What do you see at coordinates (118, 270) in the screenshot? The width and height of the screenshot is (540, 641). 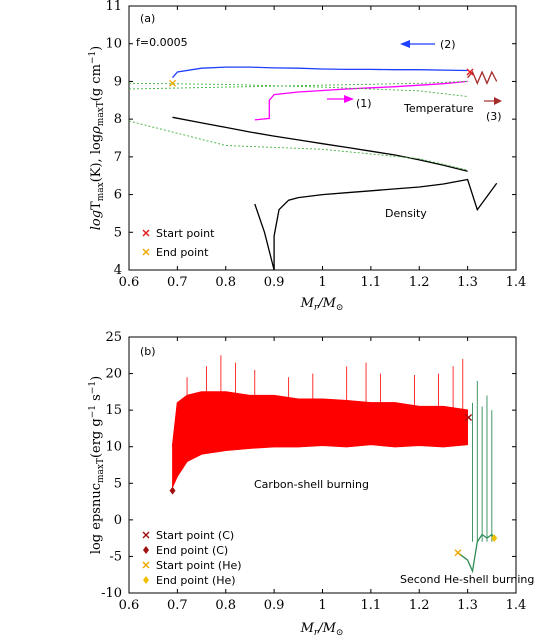 I see `y-tick-label: 4` at bounding box center [118, 270].